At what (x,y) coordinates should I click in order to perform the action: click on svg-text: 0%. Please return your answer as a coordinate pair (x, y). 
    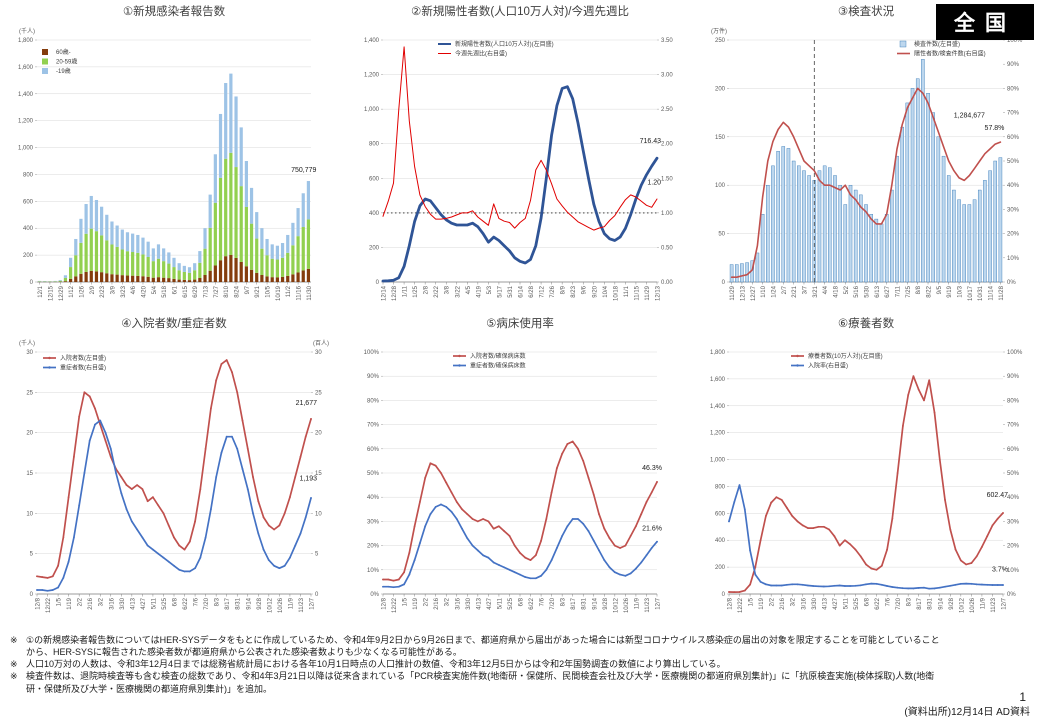
    Looking at the image, I should click on (1011, 283).